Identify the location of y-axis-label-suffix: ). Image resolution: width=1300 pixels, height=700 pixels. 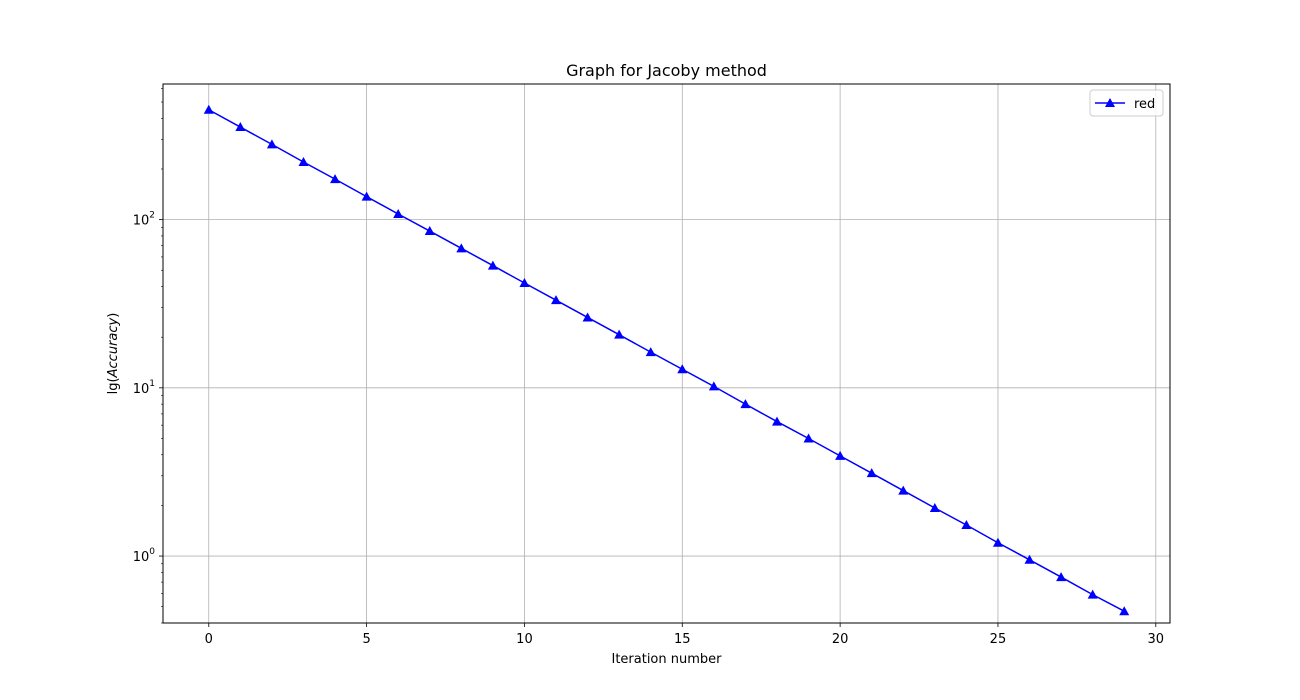
(113, 315).